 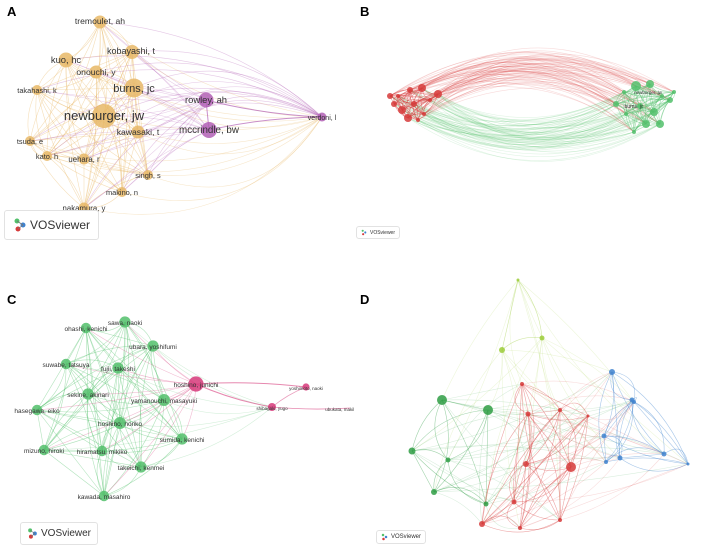 What do you see at coordinates (102, 451) in the screenshot?
I see `author-node-hiramatsu` at bounding box center [102, 451].